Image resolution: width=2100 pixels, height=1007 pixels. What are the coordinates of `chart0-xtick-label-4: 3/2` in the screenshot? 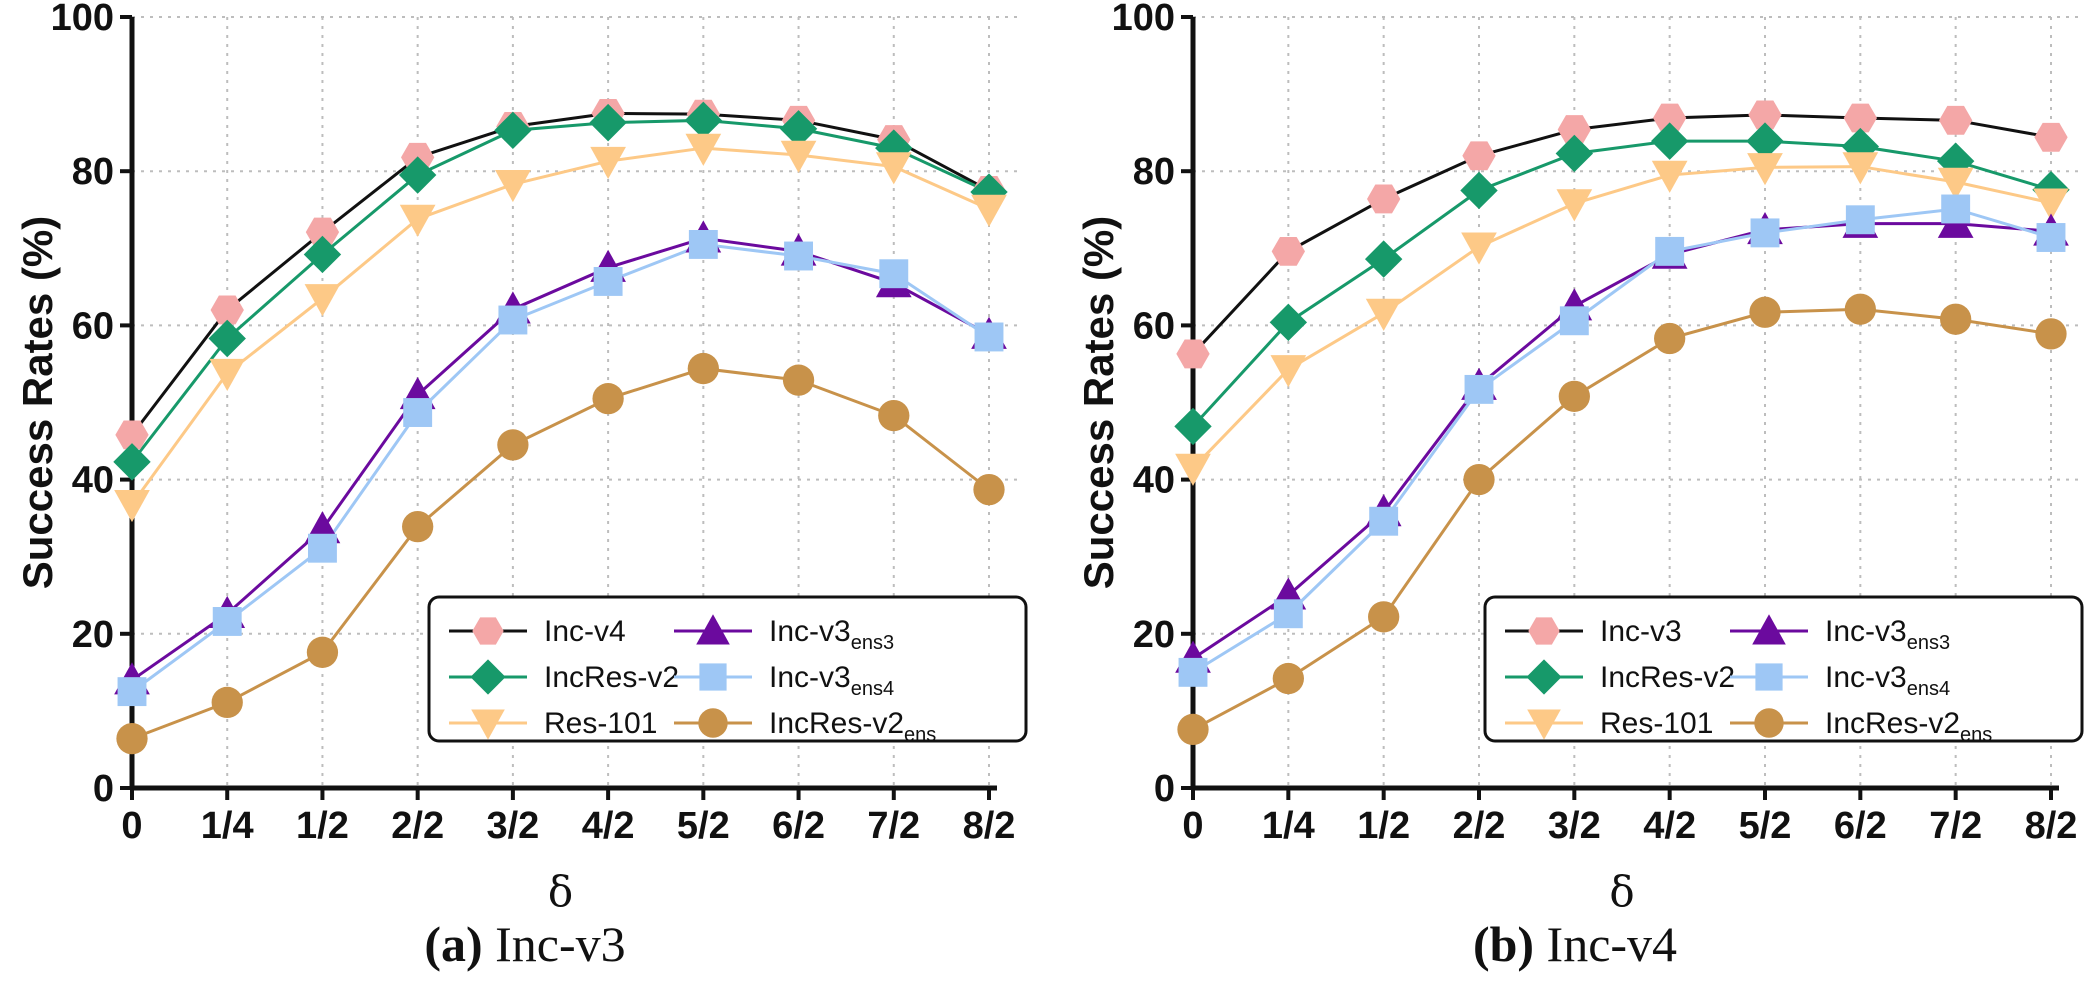 It's located at (512, 826).